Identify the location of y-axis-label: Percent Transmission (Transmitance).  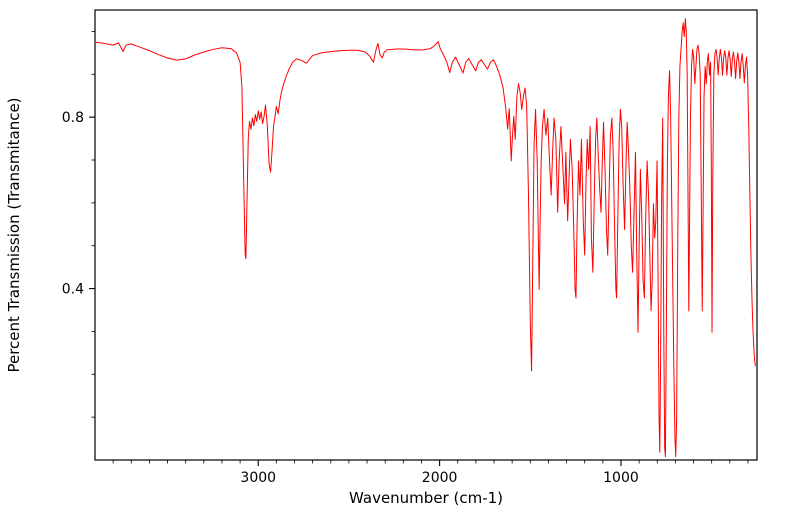
(14, 234).